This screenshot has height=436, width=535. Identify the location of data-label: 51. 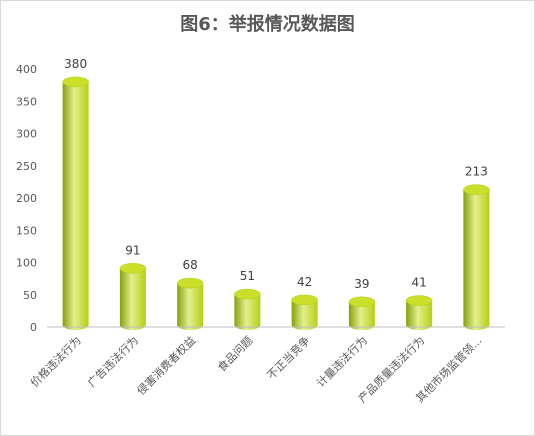
(247, 276).